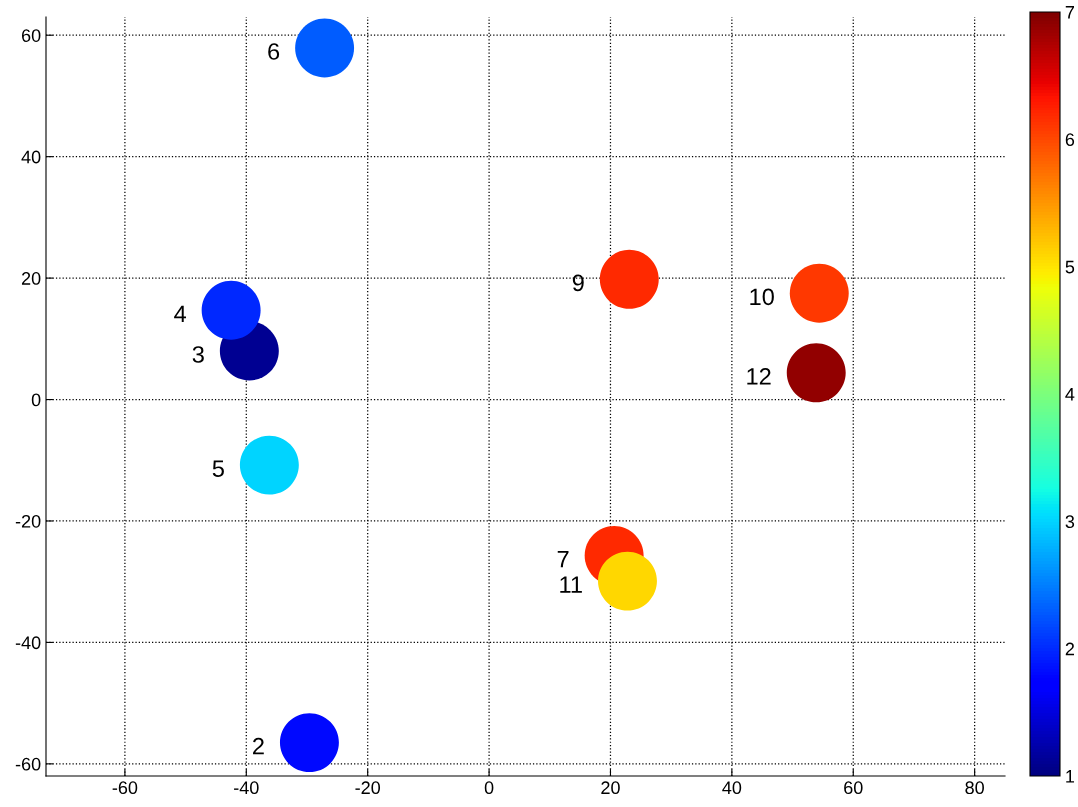 This screenshot has width=1078, height=807. I want to click on y-tick-label: 20, so click(31, 278).